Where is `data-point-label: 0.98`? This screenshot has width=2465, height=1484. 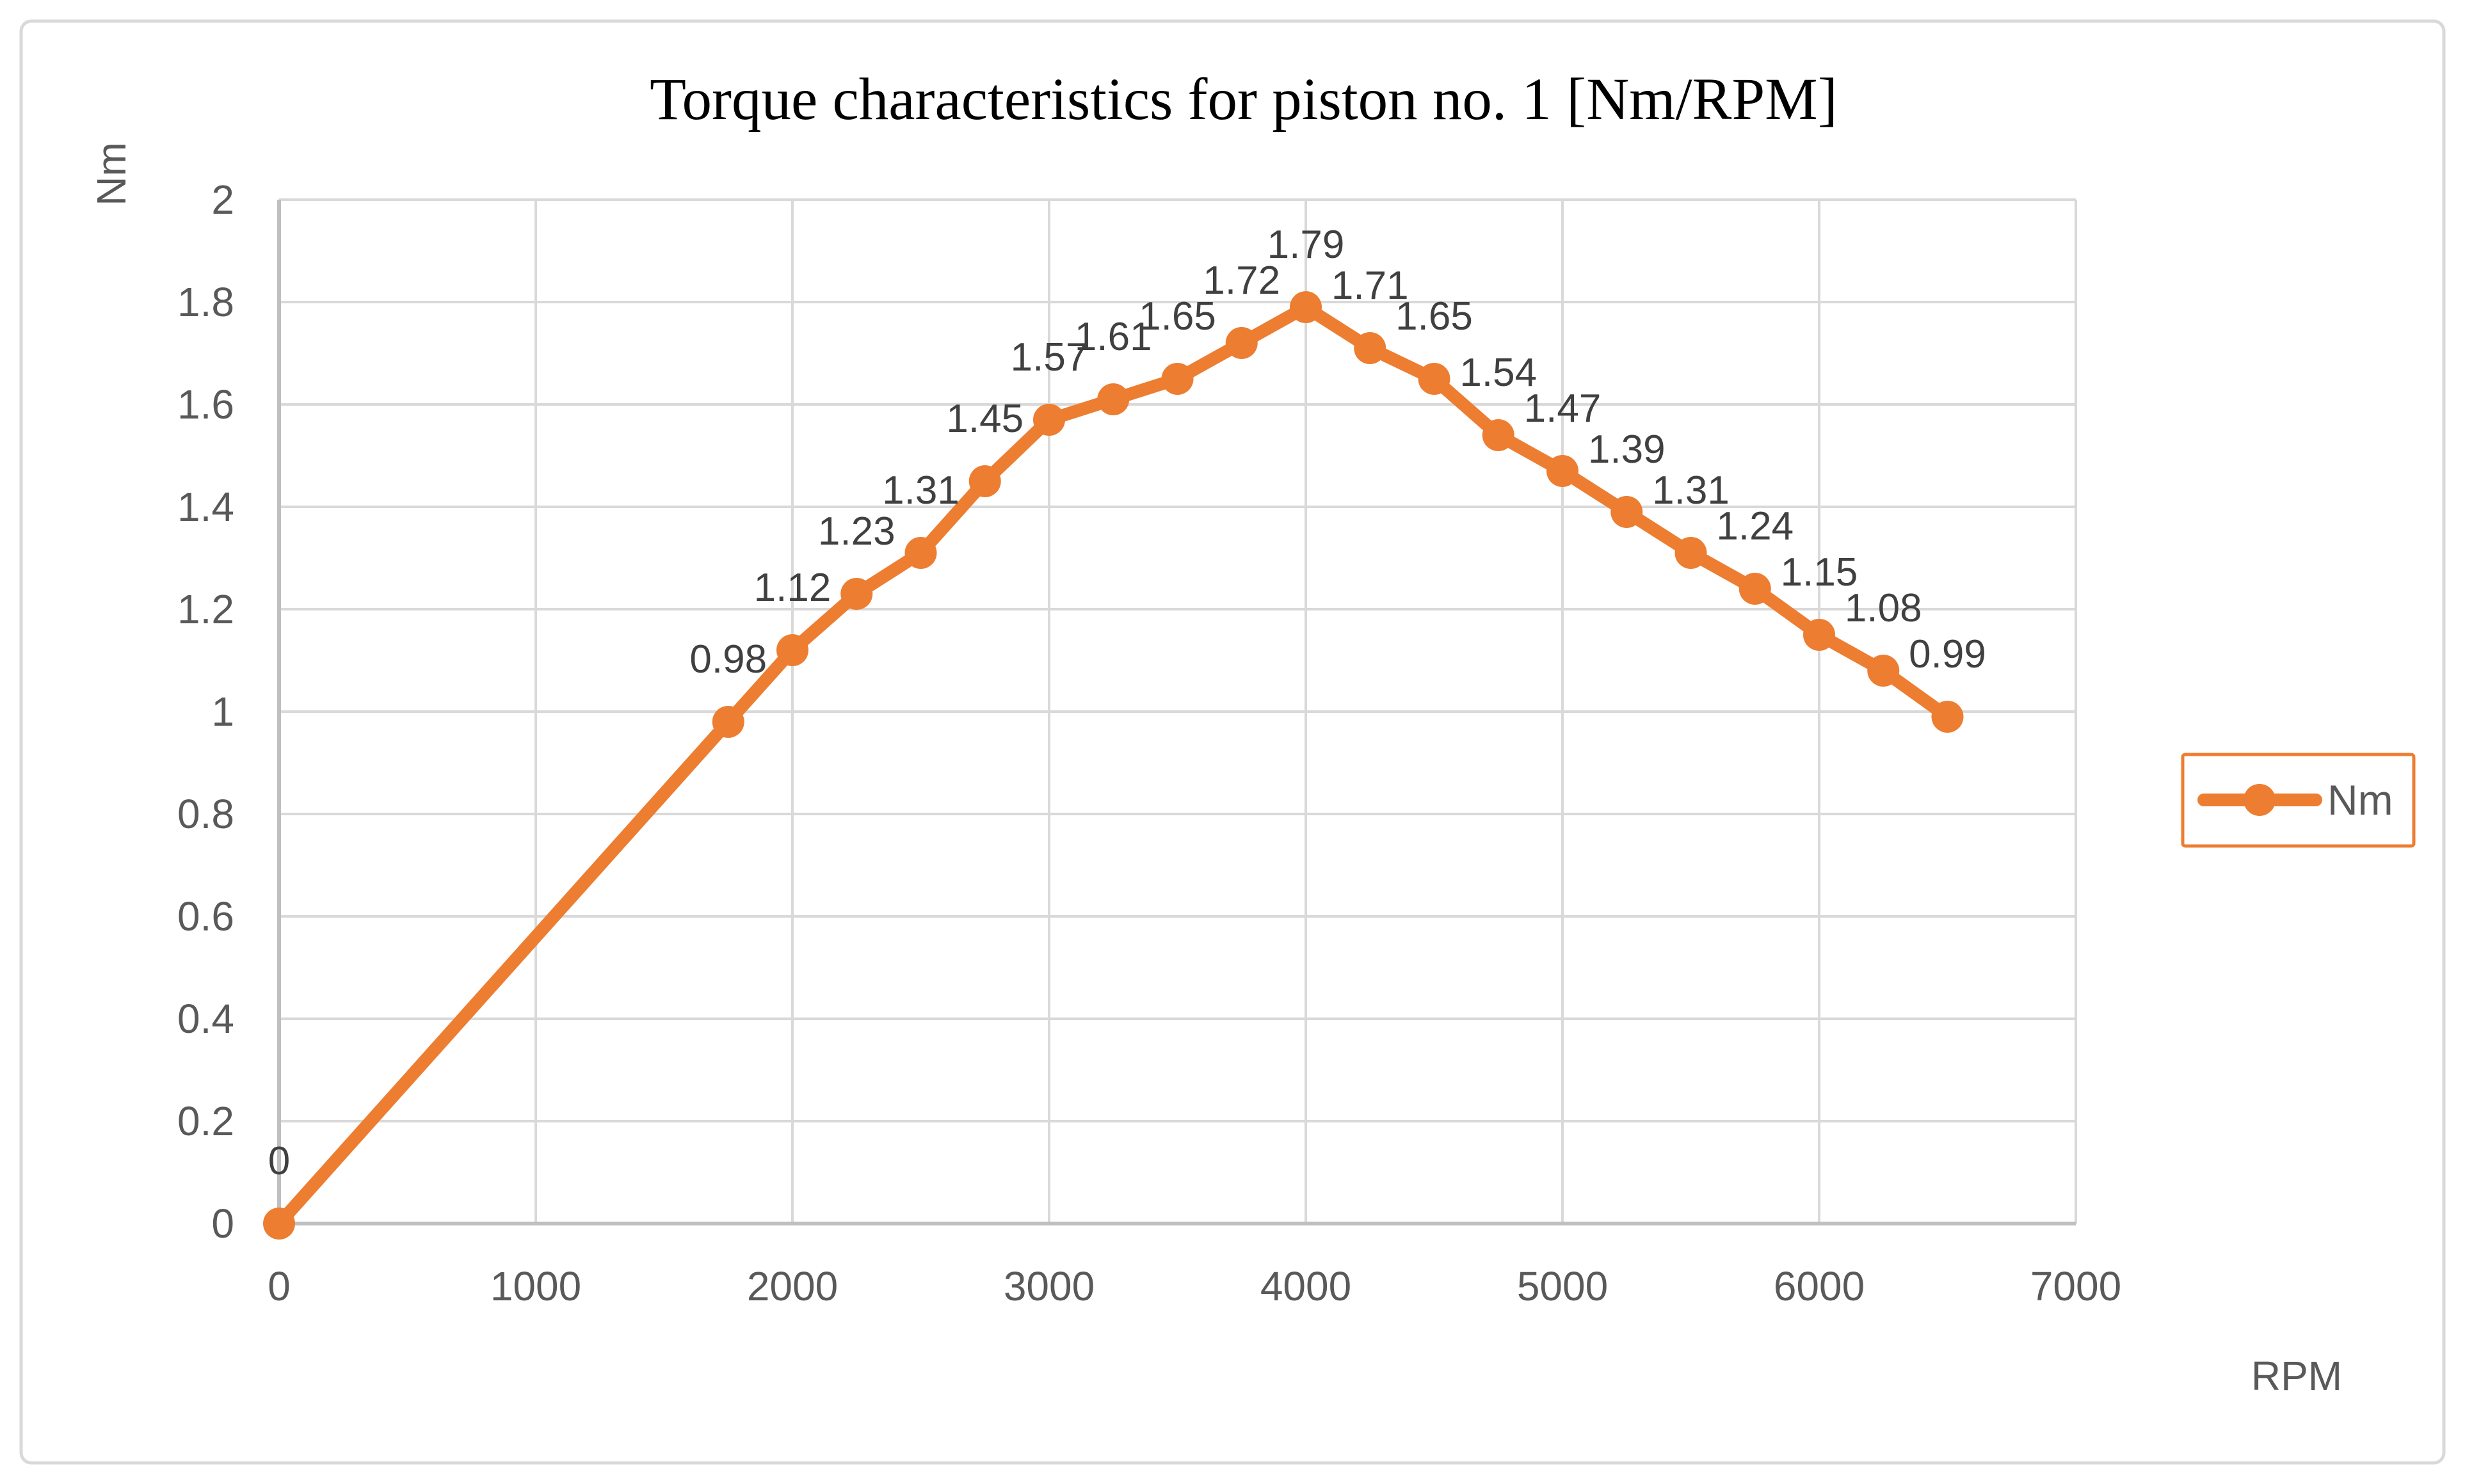 data-point-label: 0.98 is located at coordinates (728, 659).